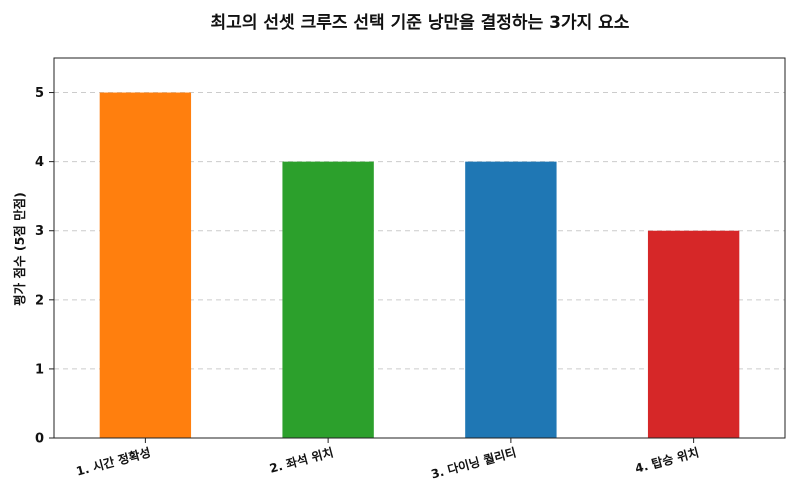 This screenshot has width=800, height=500. I want to click on y-tick-label-5: 5, so click(39, 93).